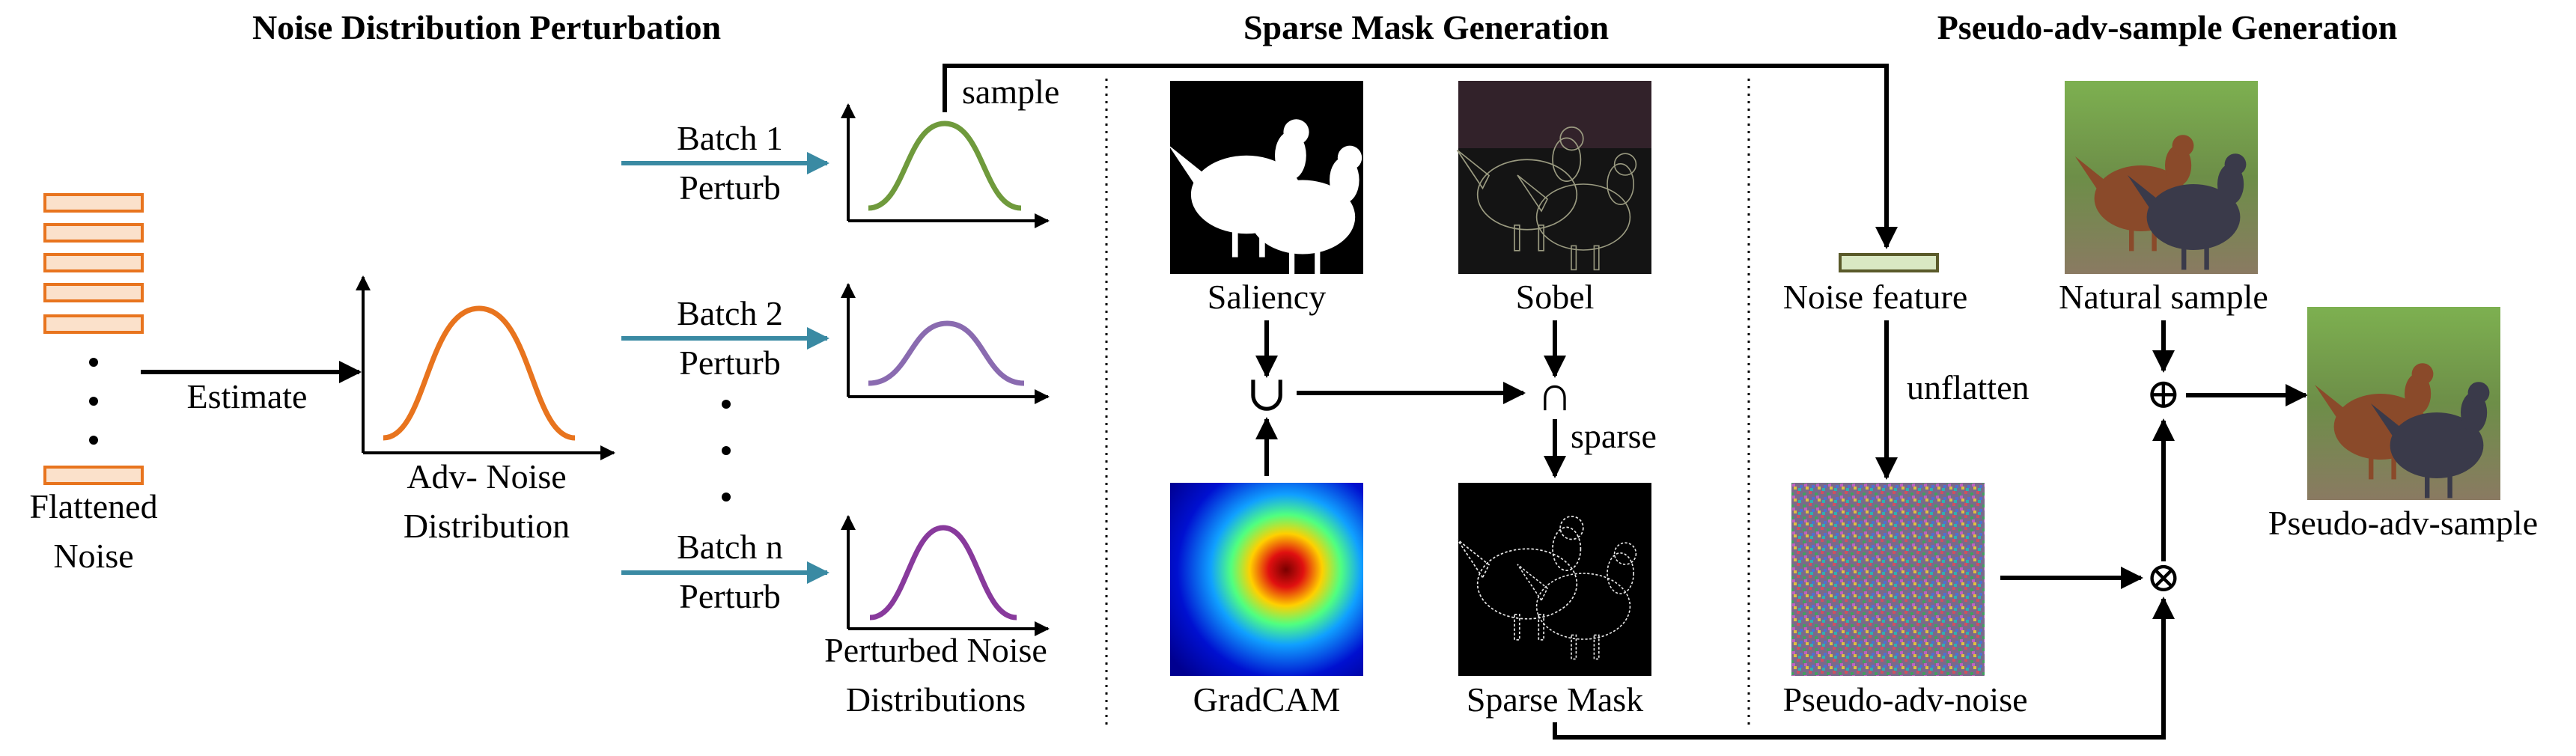 This screenshot has height=756, width=2576. Describe the element at coordinates (2167, 27) in the screenshot. I see `heading-pseudo-adv: Pseudo-adv-sample Generation` at that location.